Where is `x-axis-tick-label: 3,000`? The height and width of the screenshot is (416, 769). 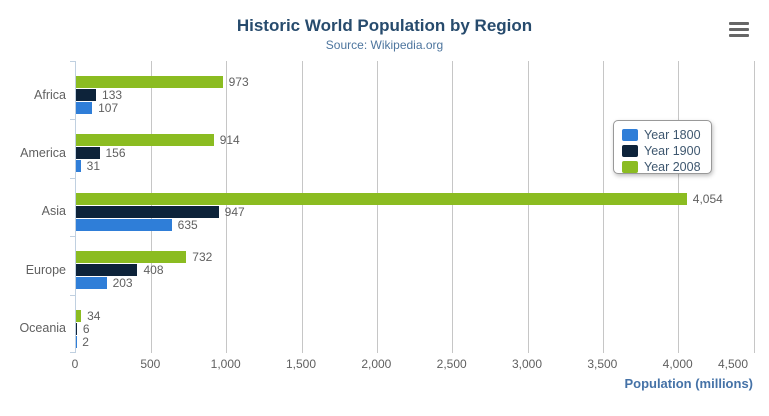 x-axis-tick-label: 3,000 is located at coordinates (527, 364).